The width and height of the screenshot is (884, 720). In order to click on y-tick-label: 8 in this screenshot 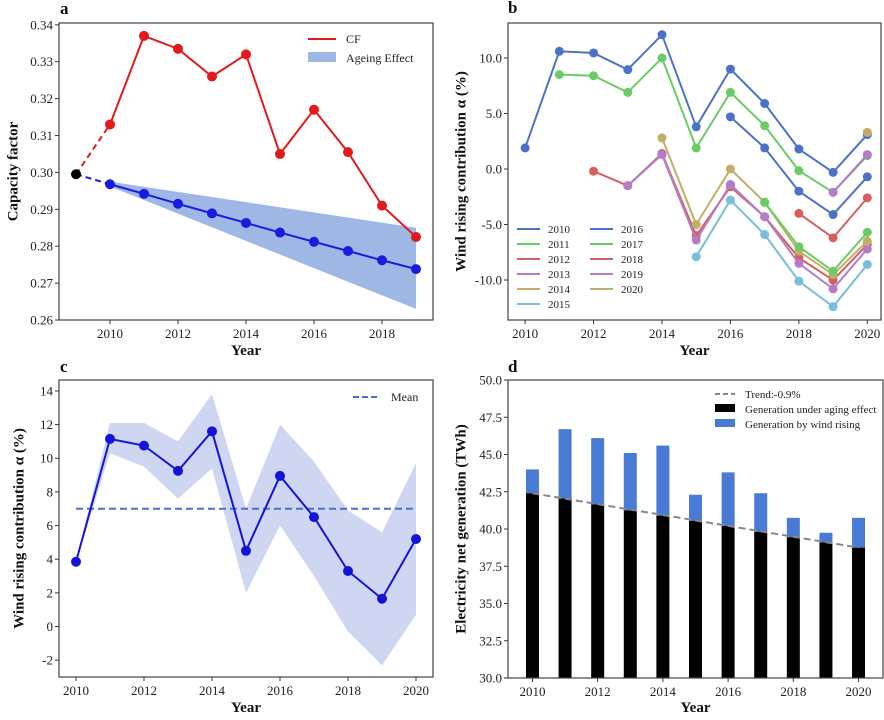, I will do `click(50, 491)`.